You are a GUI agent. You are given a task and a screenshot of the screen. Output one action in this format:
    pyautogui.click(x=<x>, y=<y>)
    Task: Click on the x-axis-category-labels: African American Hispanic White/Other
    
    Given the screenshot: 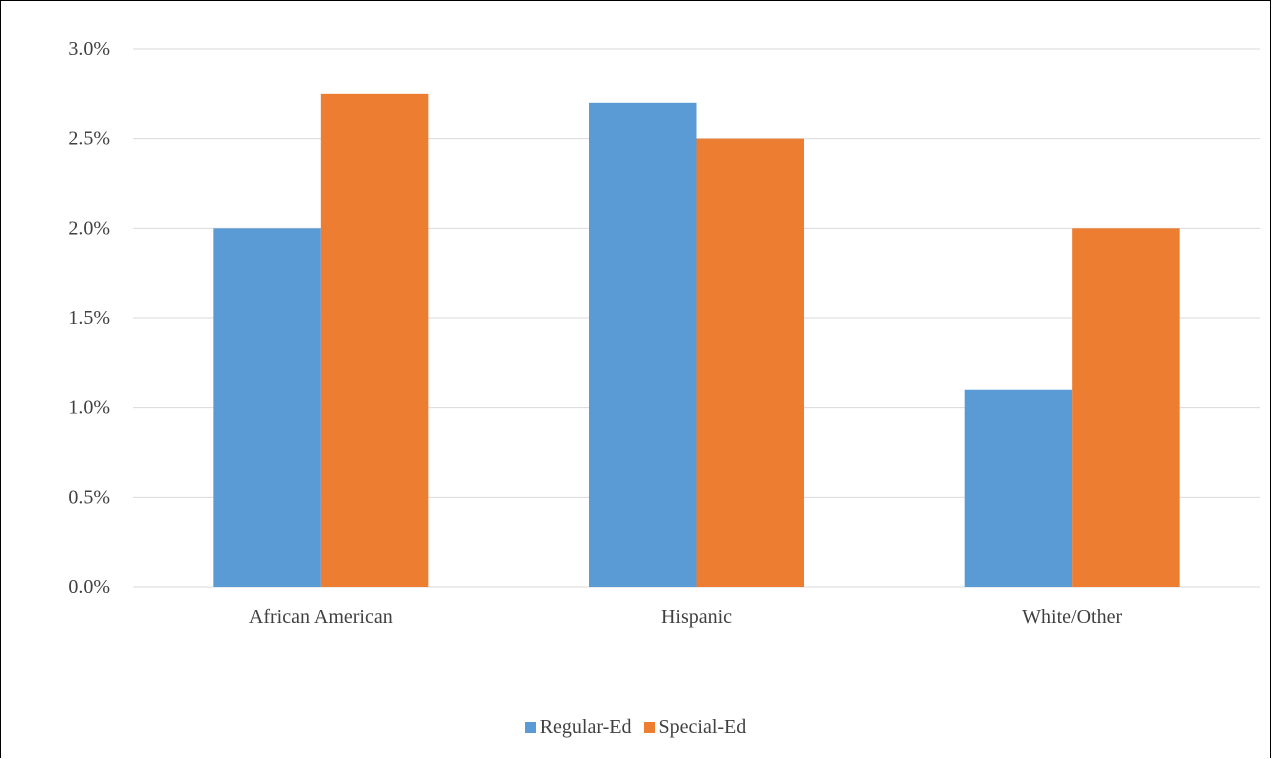 What is the action you would take?
    pyautogui.click(x=686, y=617)
    